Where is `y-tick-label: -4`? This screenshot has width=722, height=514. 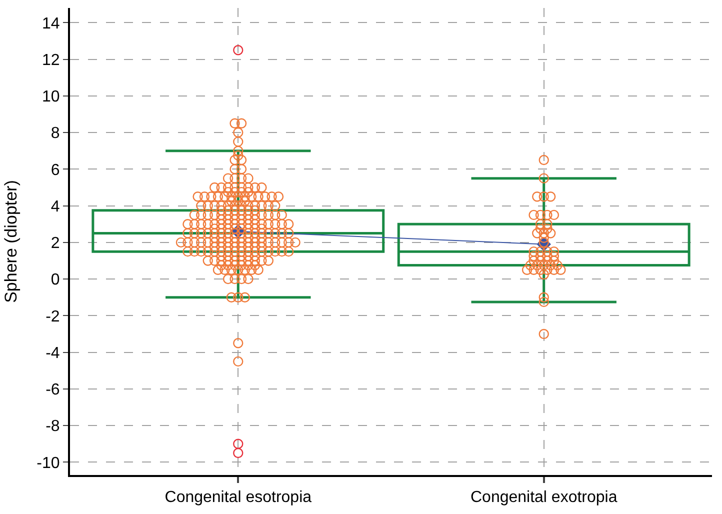
y-tick-label: -4 is located at coordinates (53, 353).